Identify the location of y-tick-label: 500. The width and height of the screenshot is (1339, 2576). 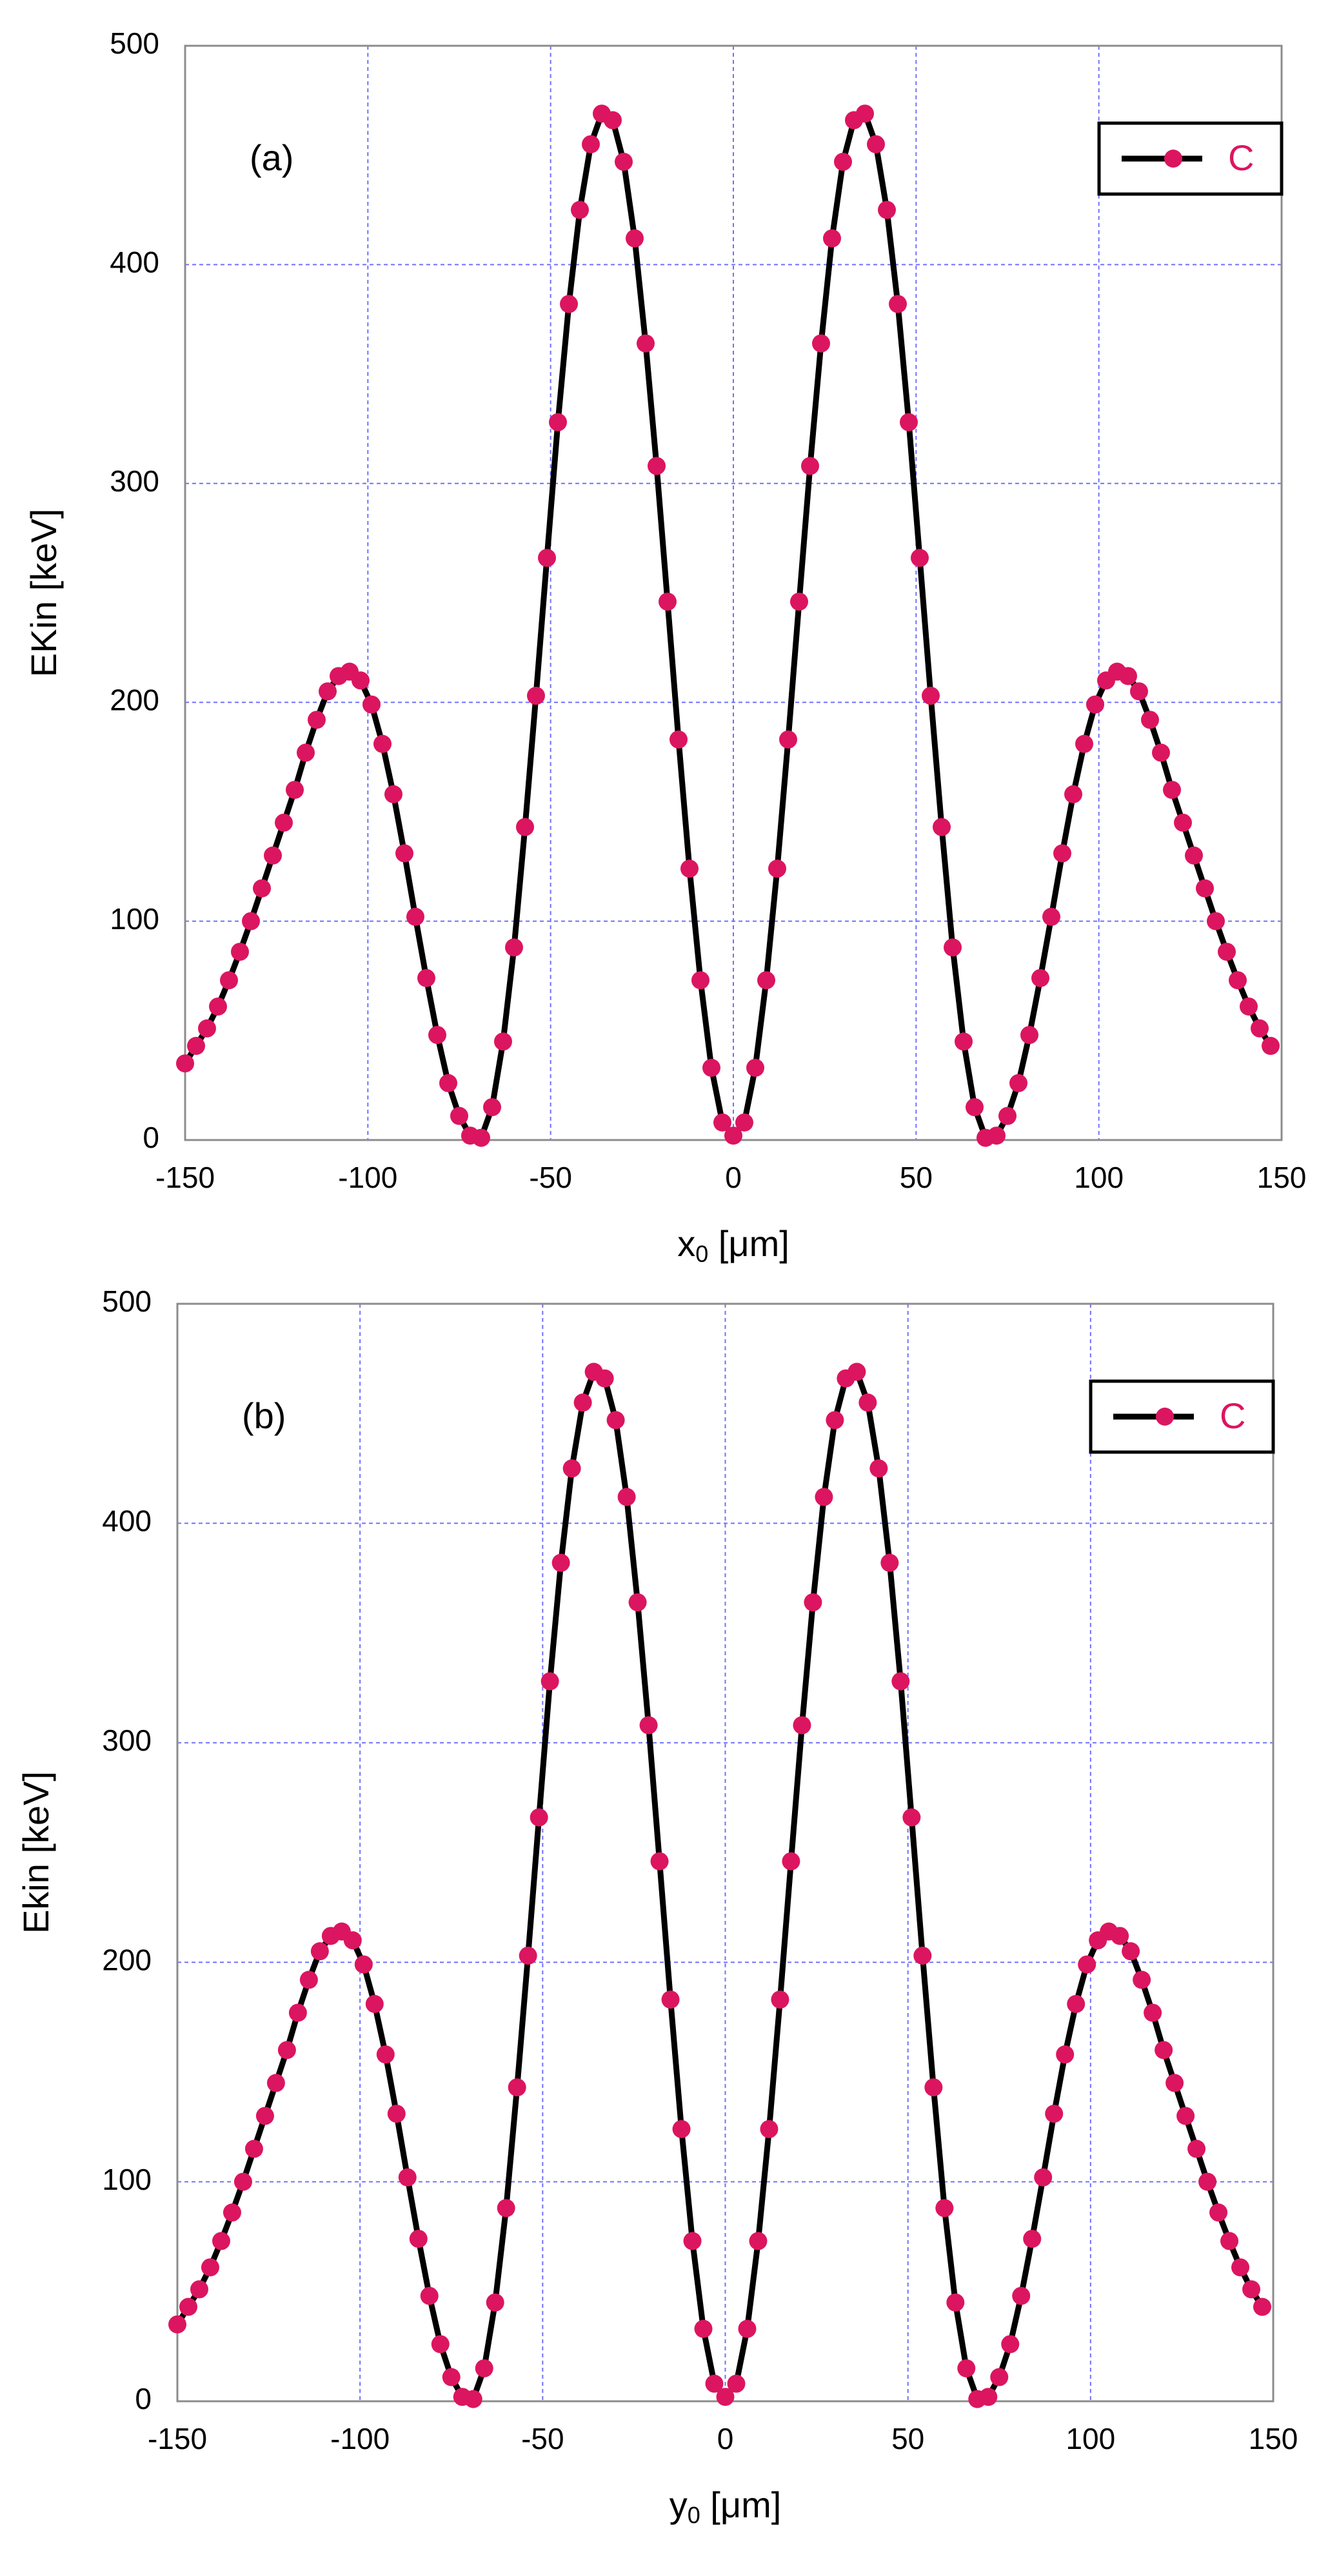
(134, 43).